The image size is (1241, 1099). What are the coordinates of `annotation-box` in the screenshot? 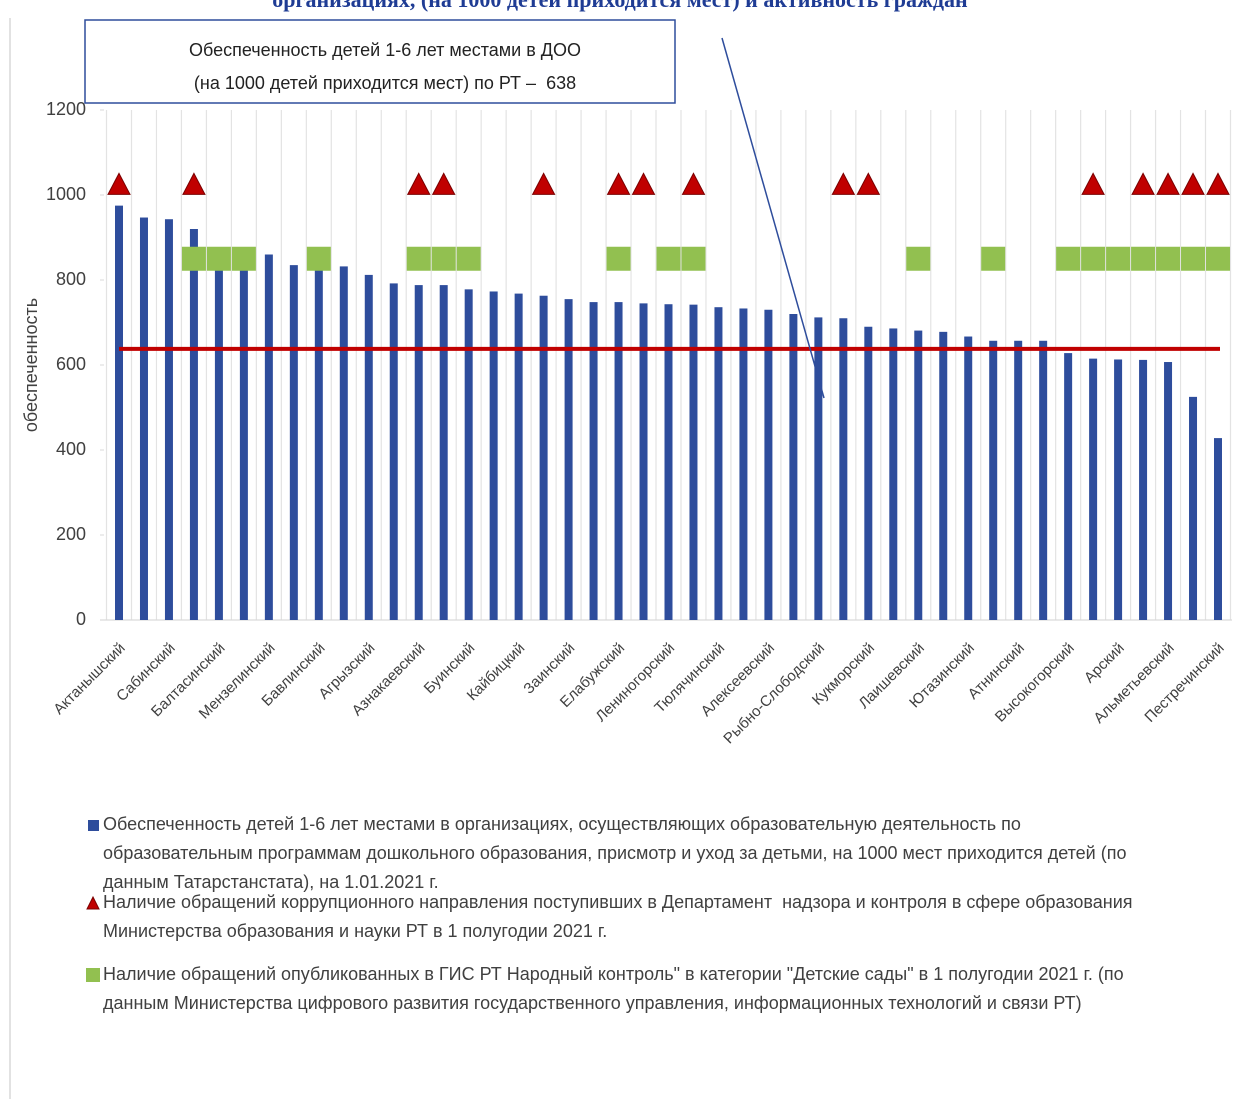 It's located at (380, 61).